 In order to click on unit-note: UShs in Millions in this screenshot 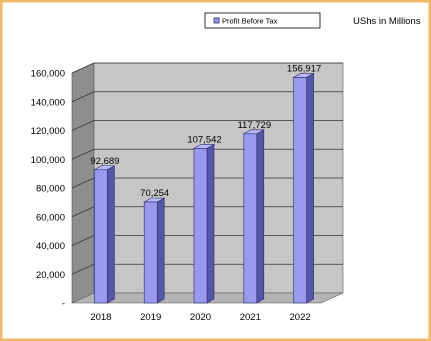, I will do `click(387, 21)`.